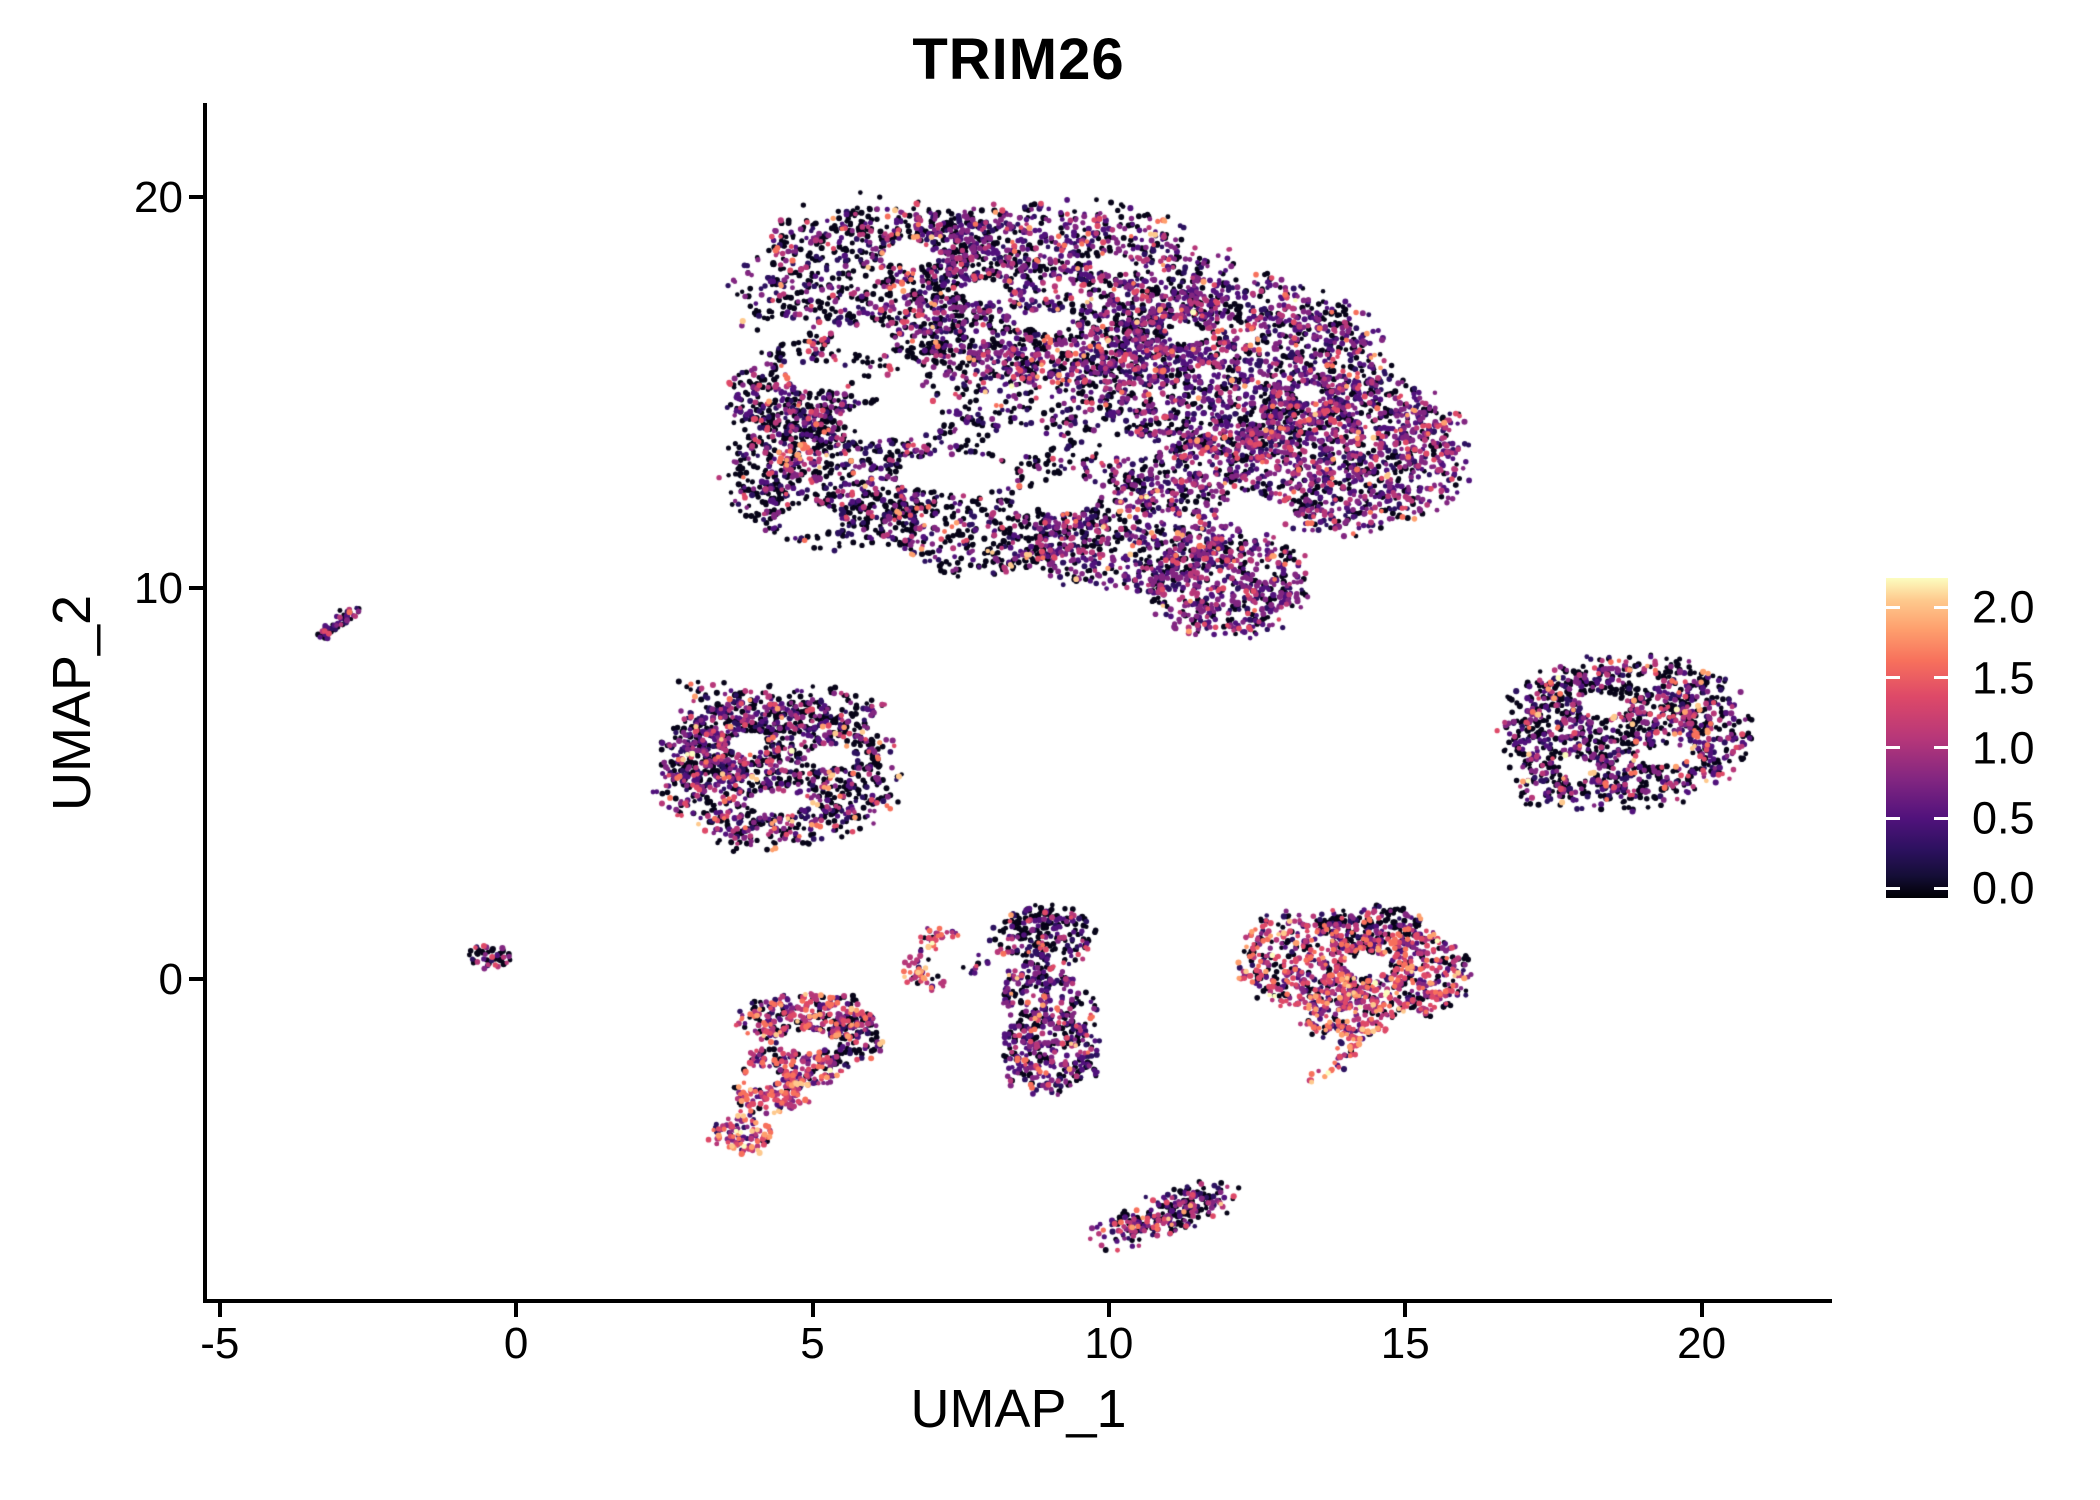 The width and height of the screenshot is (2100, 1500). Describe the element at coordinates (2003, 748) in the screenshot. I see `colorbar-tick-label: 1.0` at that location.